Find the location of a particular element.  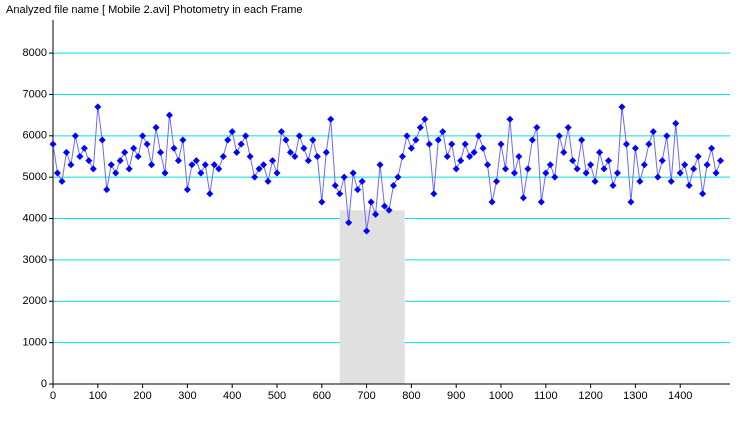

y-tick-label: 7000 is located at coordinates (35, 94).